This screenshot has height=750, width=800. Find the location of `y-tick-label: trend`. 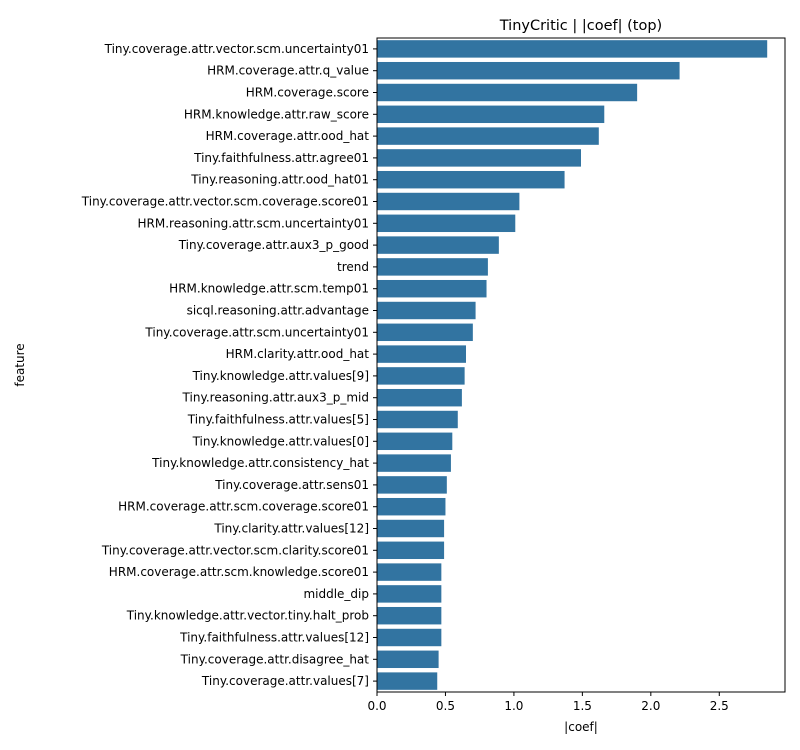

y-tick-label: trend is located at coordinates (353, 267).